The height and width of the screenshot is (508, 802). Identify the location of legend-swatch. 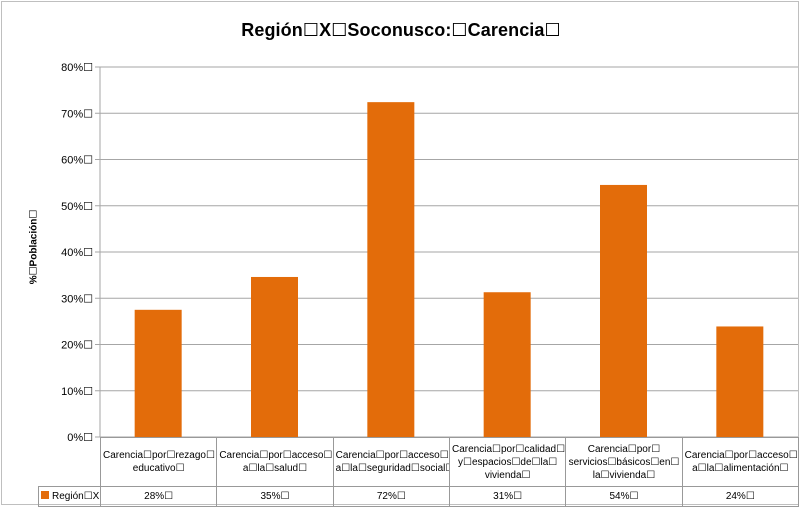
(45, 495).